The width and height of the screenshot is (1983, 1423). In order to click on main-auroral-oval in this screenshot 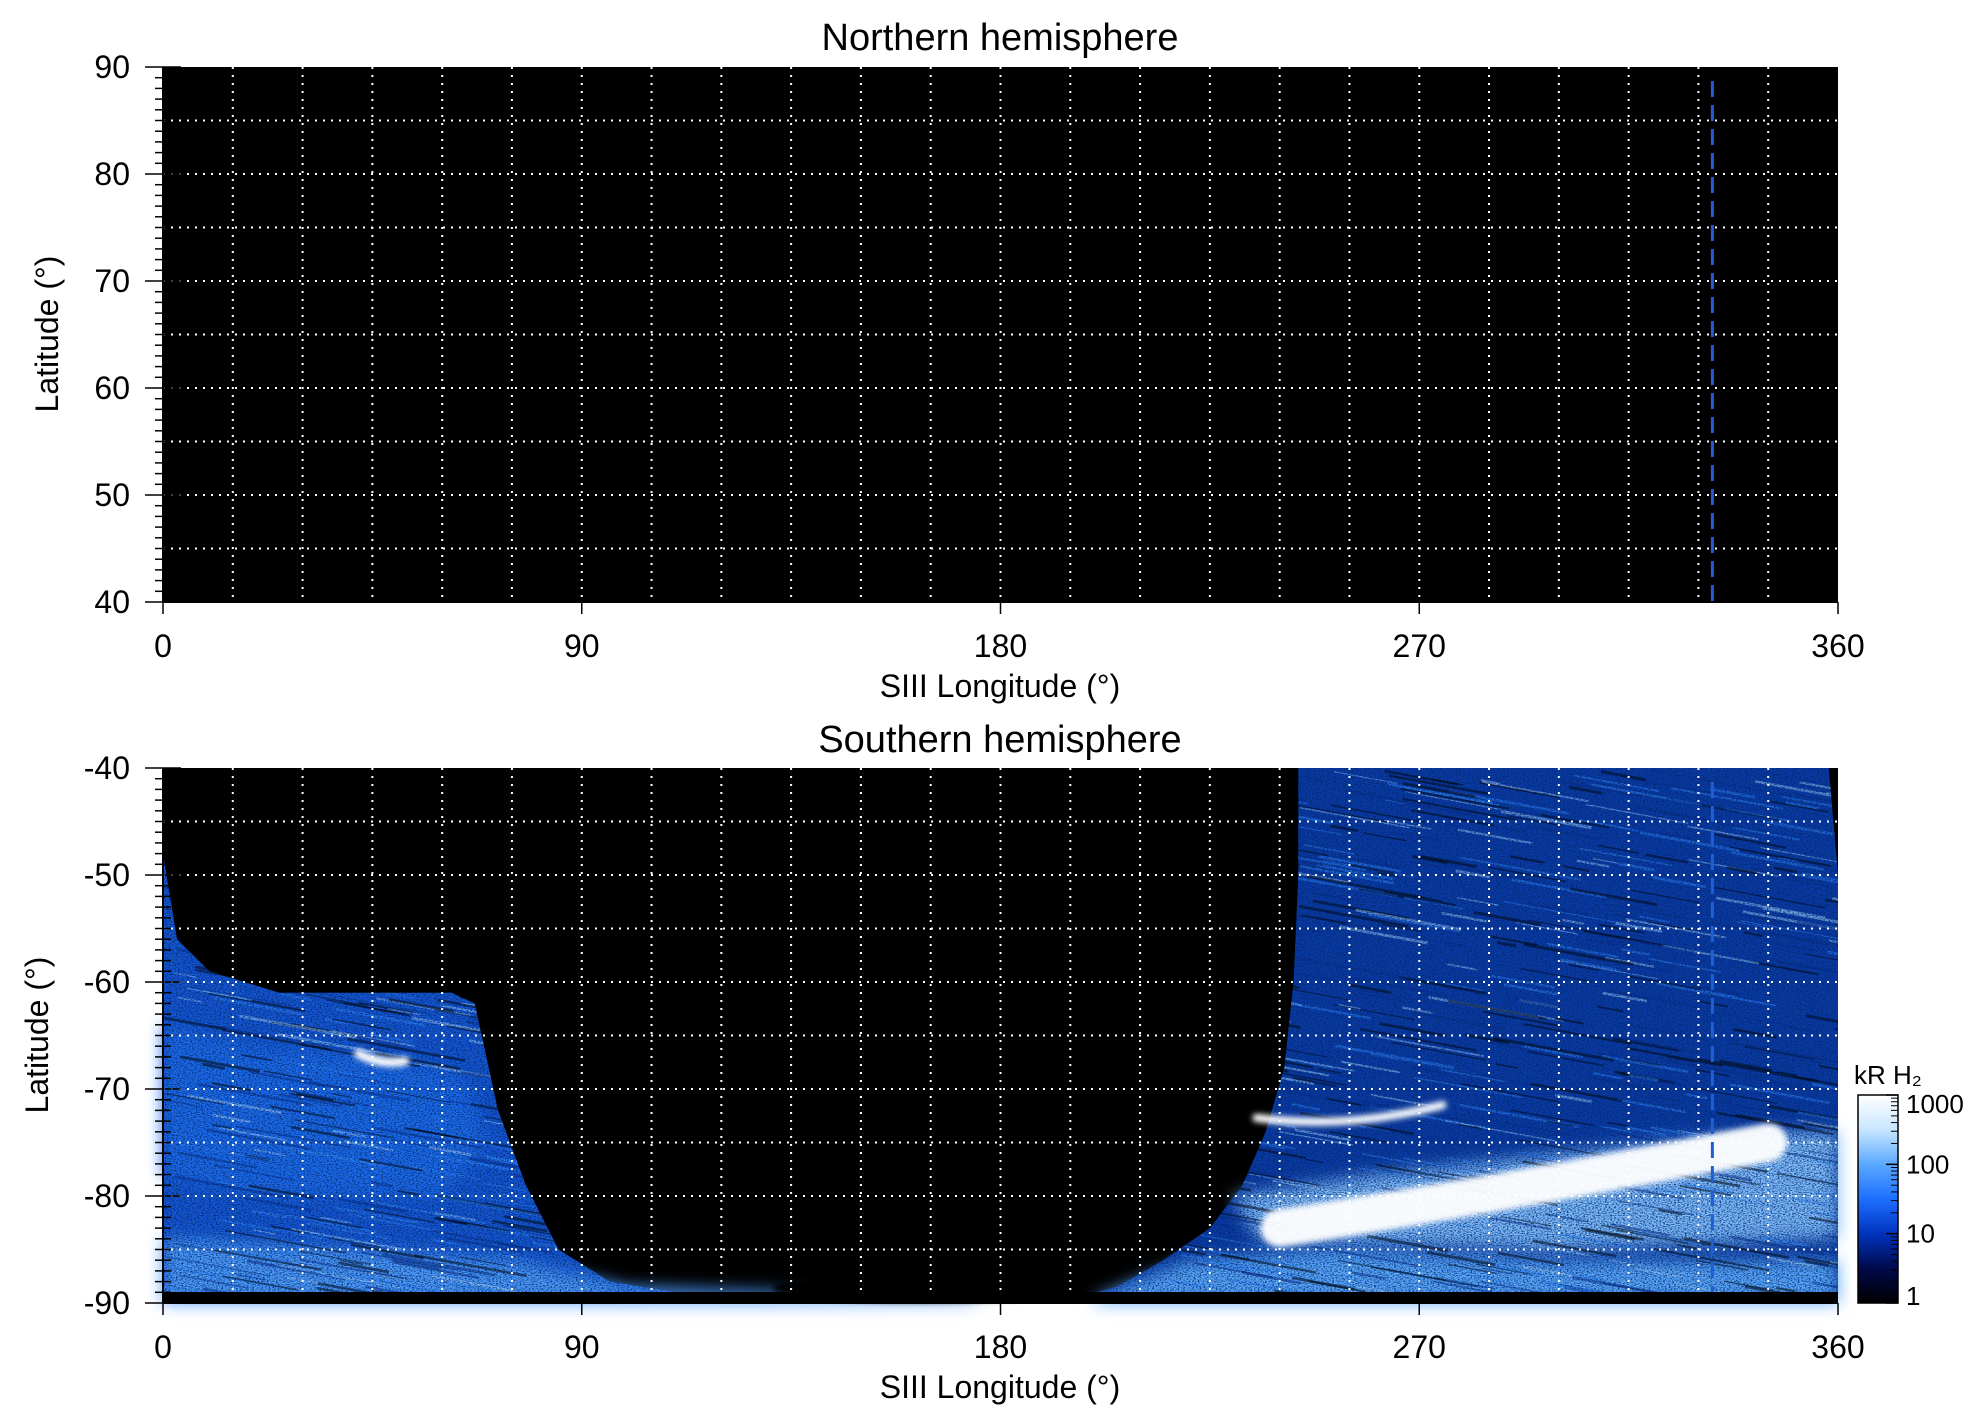, I will do `click(1524, 1185)`.